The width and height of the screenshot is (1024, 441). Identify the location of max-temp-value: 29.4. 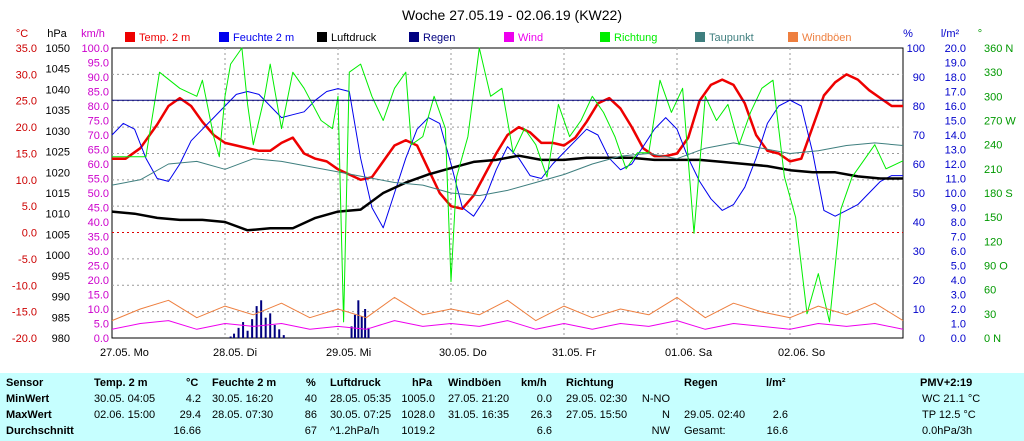
(190, 415).